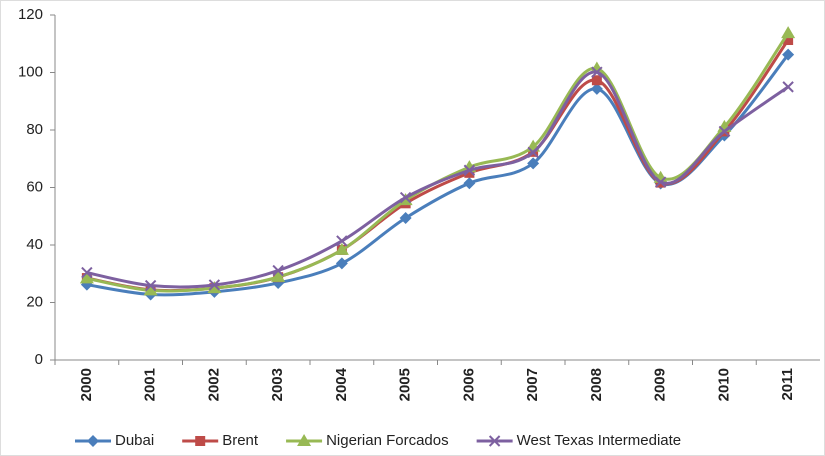  I want to click on y-tick-label: 60, so click(34, 186).